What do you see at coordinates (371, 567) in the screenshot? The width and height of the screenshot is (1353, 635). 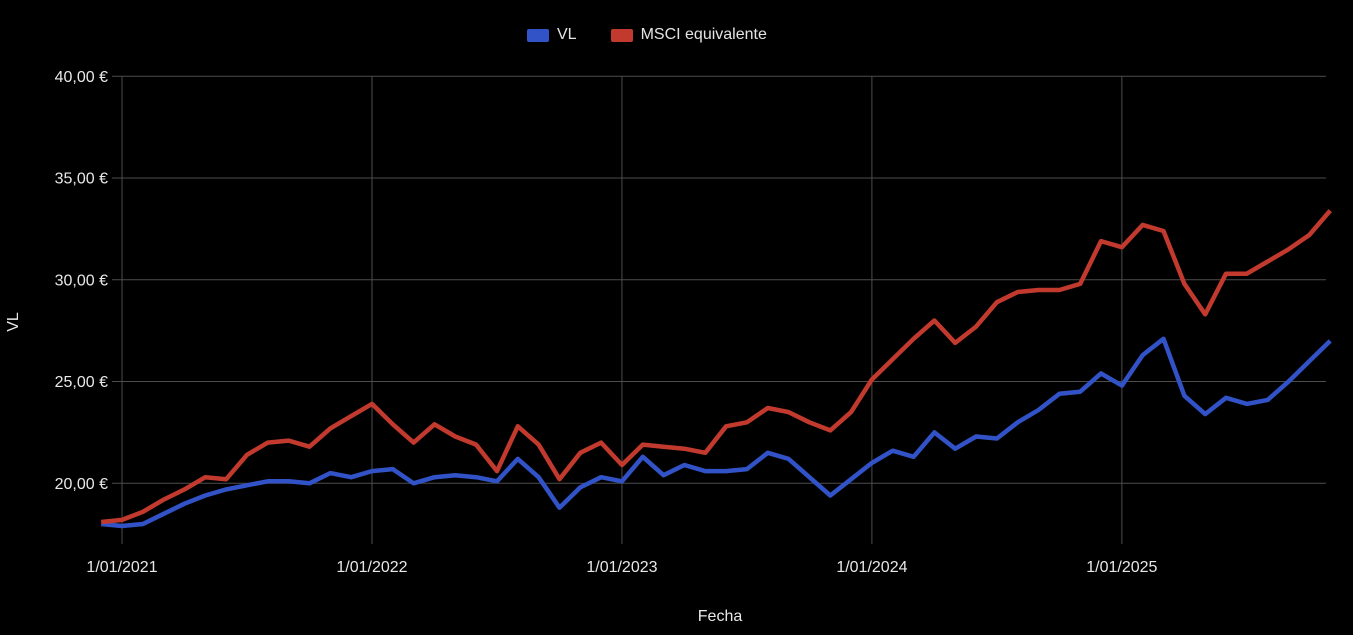 I see `x-tick-label: 1/01/2022` at bounding box center [371, 567].